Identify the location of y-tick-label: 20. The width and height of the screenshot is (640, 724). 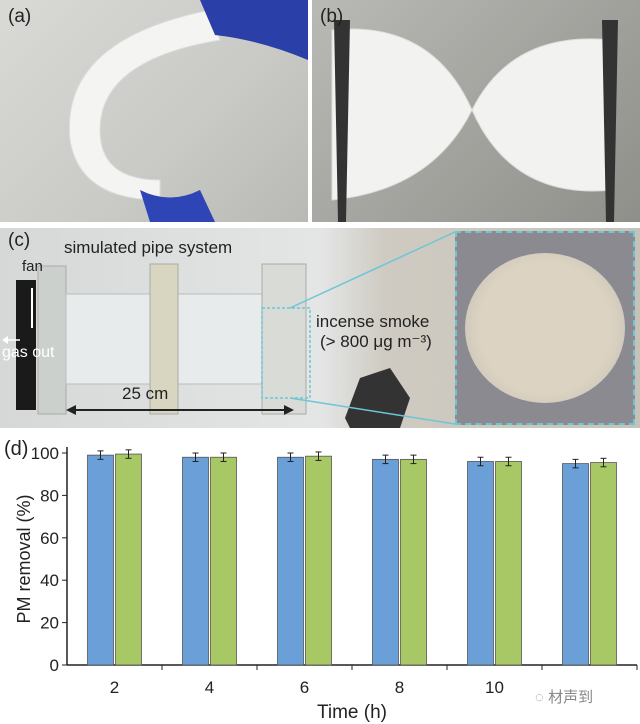
(49, 623).